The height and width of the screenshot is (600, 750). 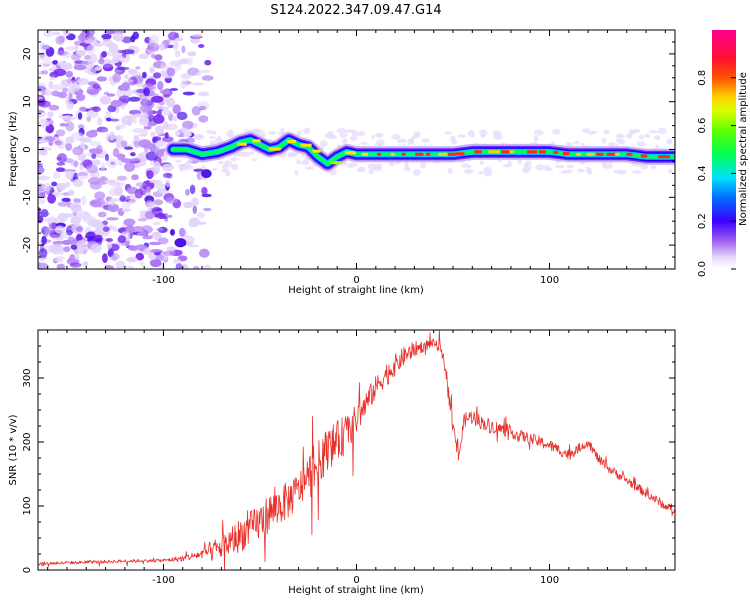 What do you see at coordinates (27, 197) in the screenshot?
I see `spectrogram-ytick-label: -10` at bounding box center [27, 197].